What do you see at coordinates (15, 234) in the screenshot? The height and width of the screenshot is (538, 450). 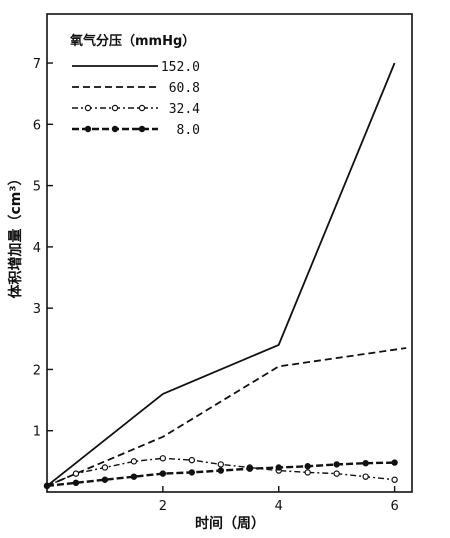 I see `y-axis-label: 体积增加量（cm³）` at bounding box center [15, 234].